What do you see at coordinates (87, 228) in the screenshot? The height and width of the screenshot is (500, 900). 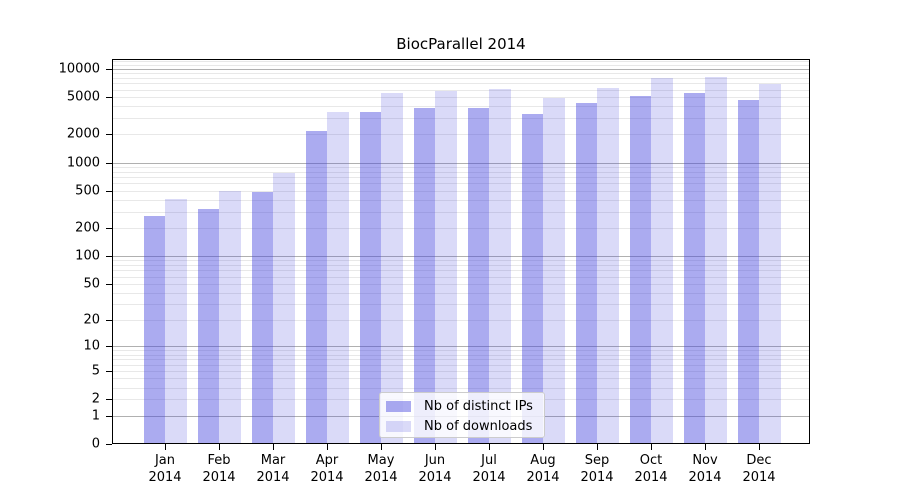 I see `y-tick-label: 200` at bounding box center [87, 228].